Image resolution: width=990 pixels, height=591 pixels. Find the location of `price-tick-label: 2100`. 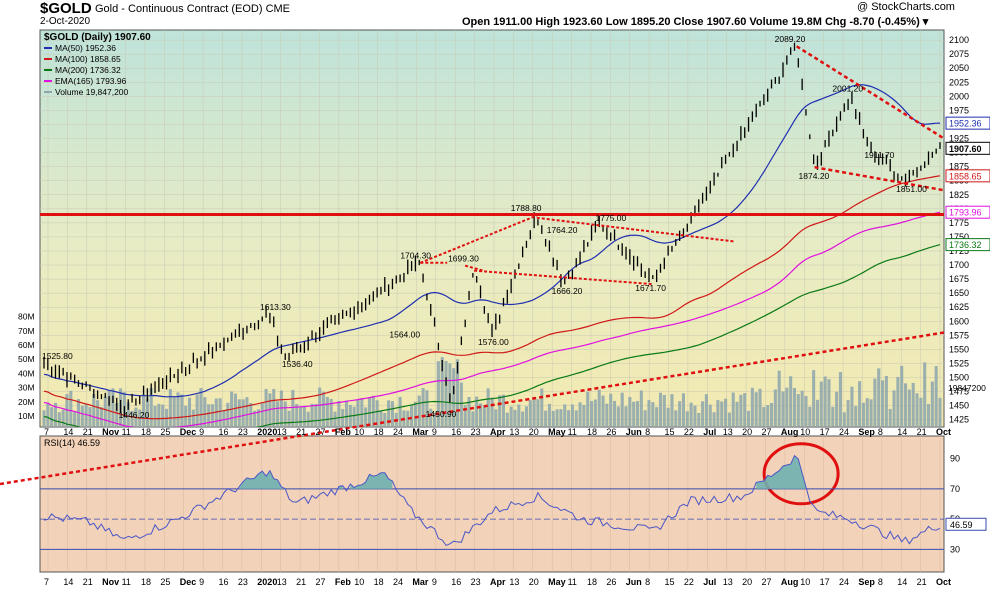

price-tick-label: 2100 is located at coordinates (959, 40).